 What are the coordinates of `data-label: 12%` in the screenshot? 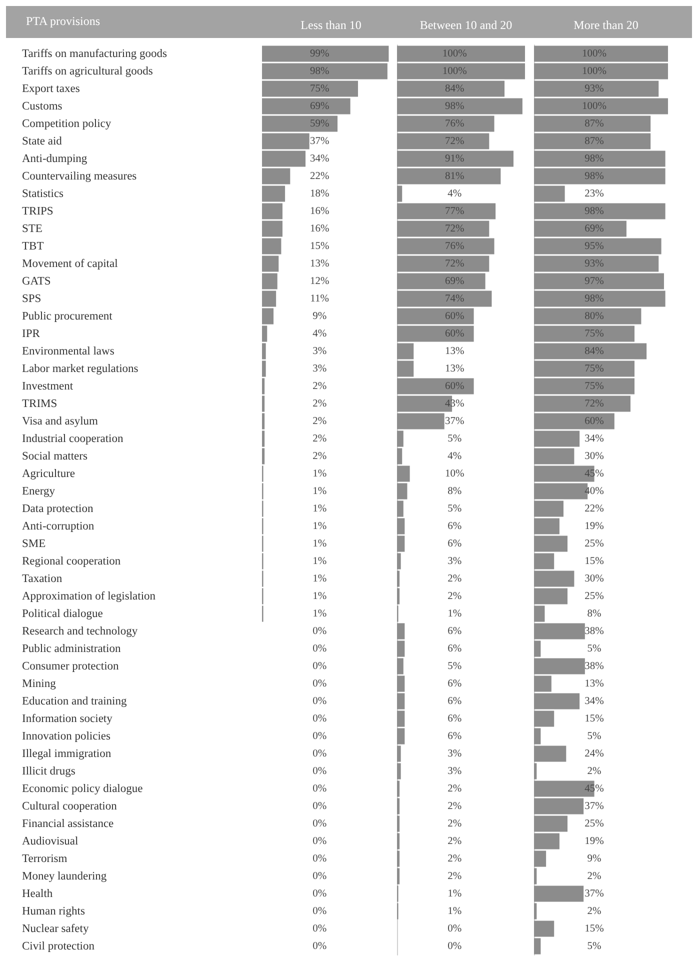 It's located at (320, 281).